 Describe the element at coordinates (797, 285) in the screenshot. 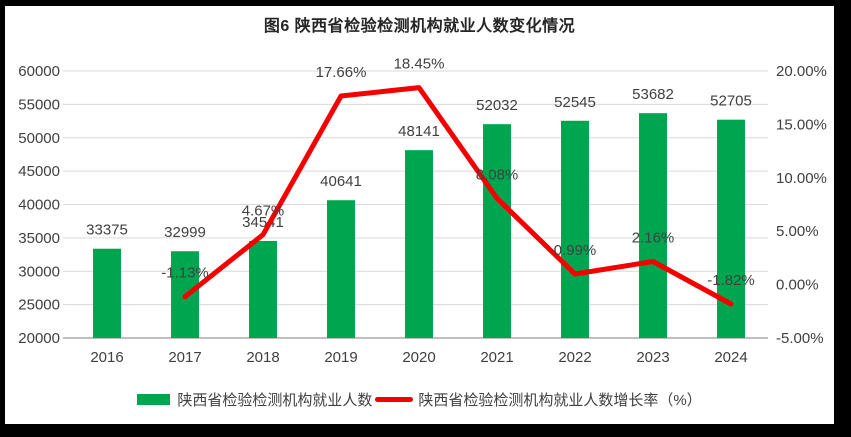

I see `right-axis-tick: 0.00%` at that location.